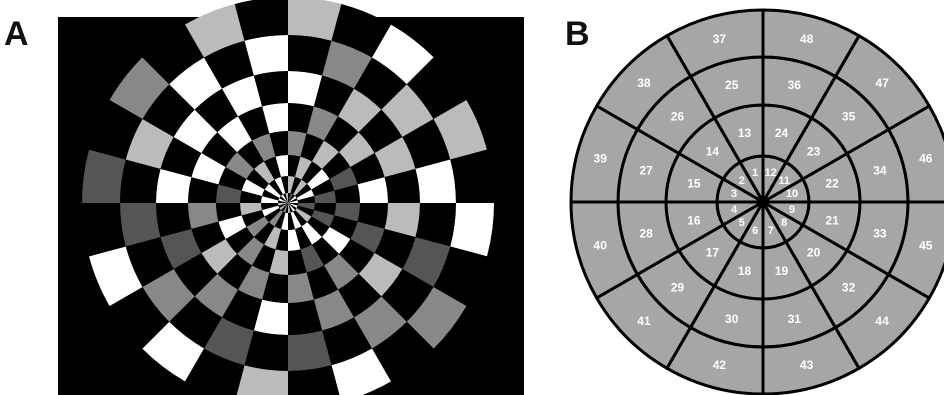 Image resolution: width=944 pixels, height=395 pixels. What do you see at coordinates (880, 171) in the screenshot?
I see `segment-number: 34` at bounding box center [880, 171].